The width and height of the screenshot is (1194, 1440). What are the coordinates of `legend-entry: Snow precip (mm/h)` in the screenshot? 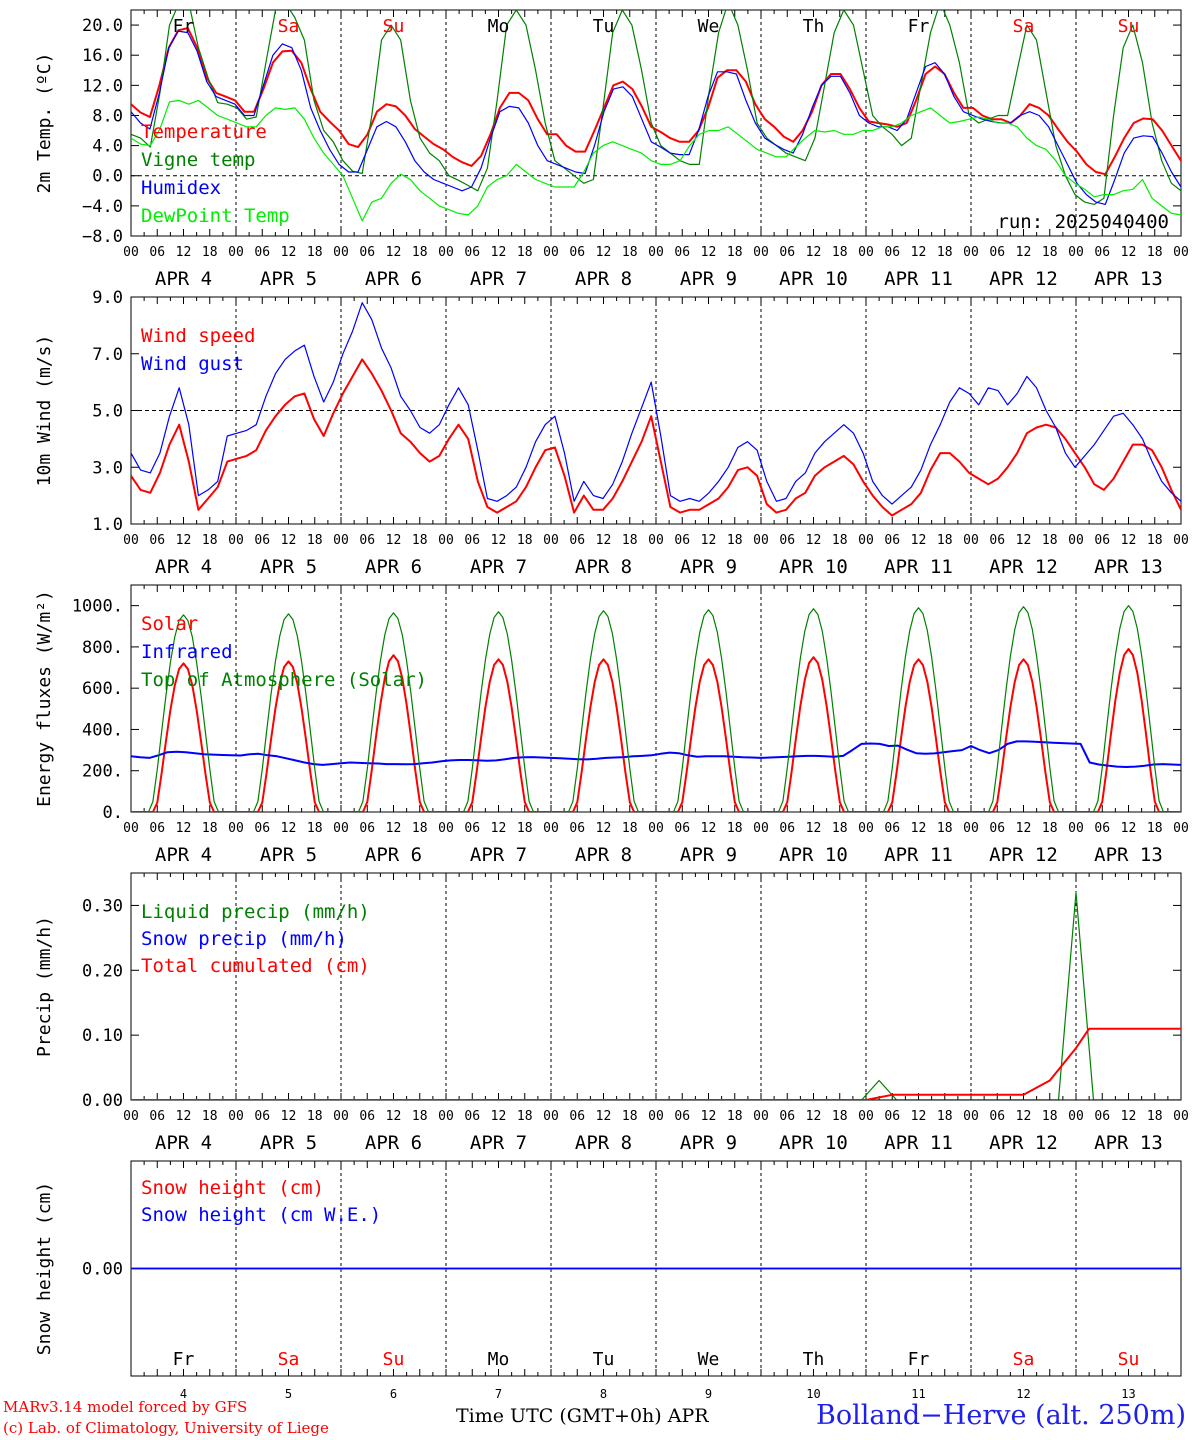 It's located at (244, 939).